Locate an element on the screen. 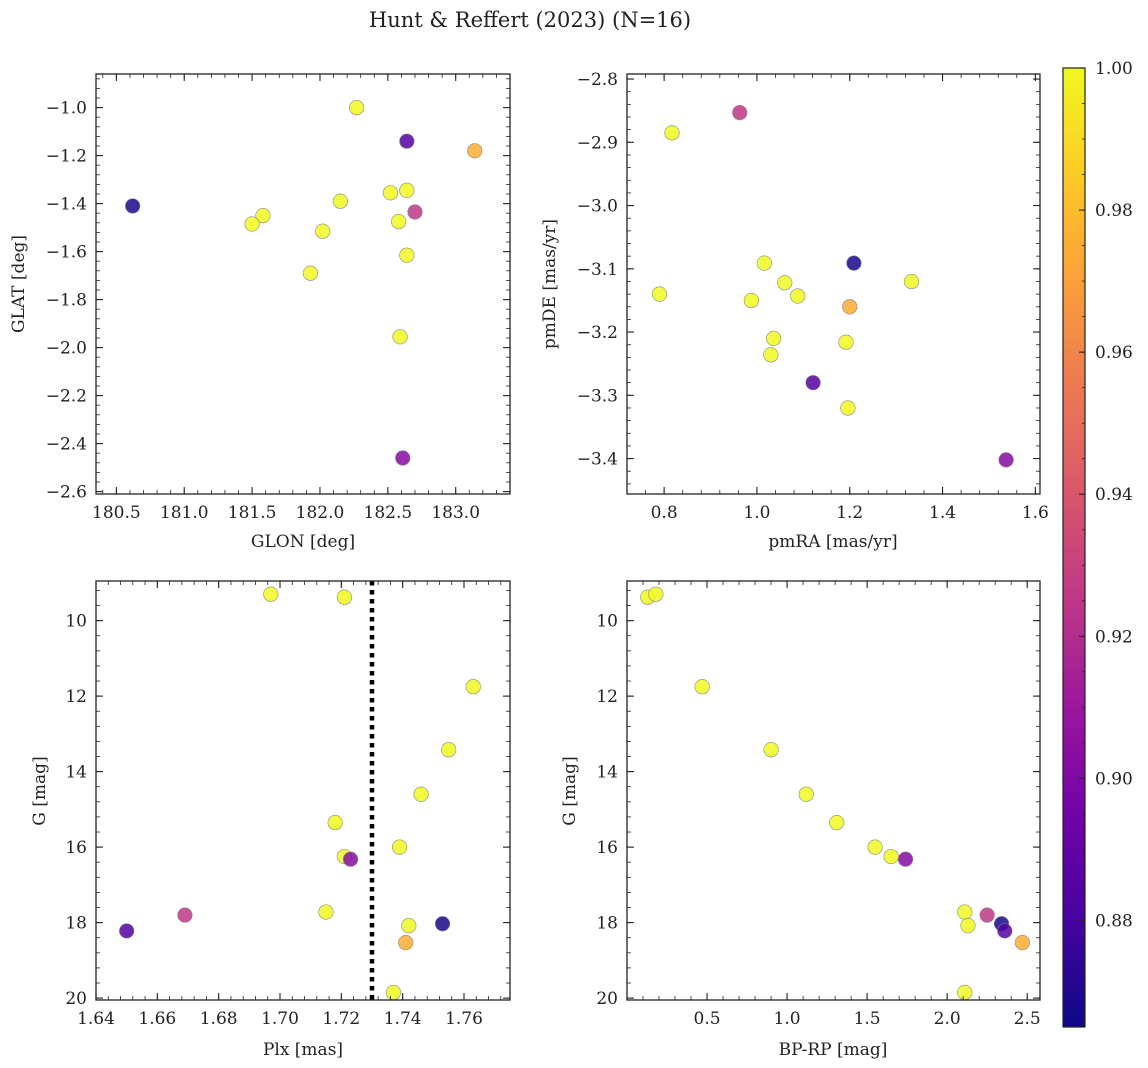 This screenshot has width=1148, height=1068. y-tick-label: −3.4 is located at coordinates (597, 460).